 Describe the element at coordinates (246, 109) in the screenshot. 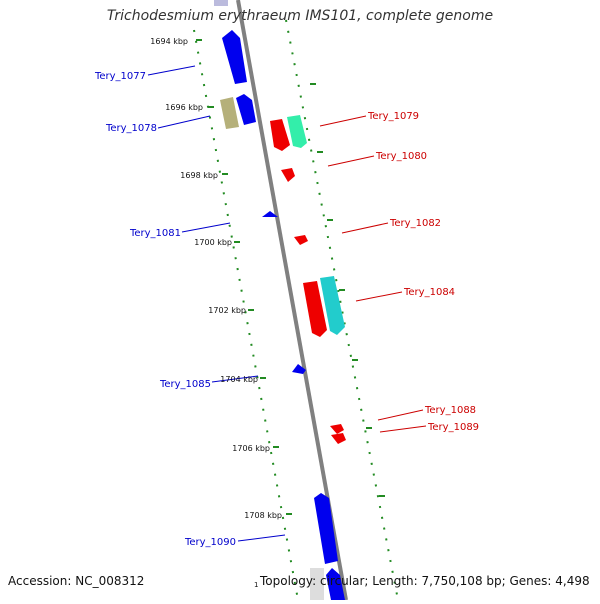

I see `gene-Tery_1078b` at that location.